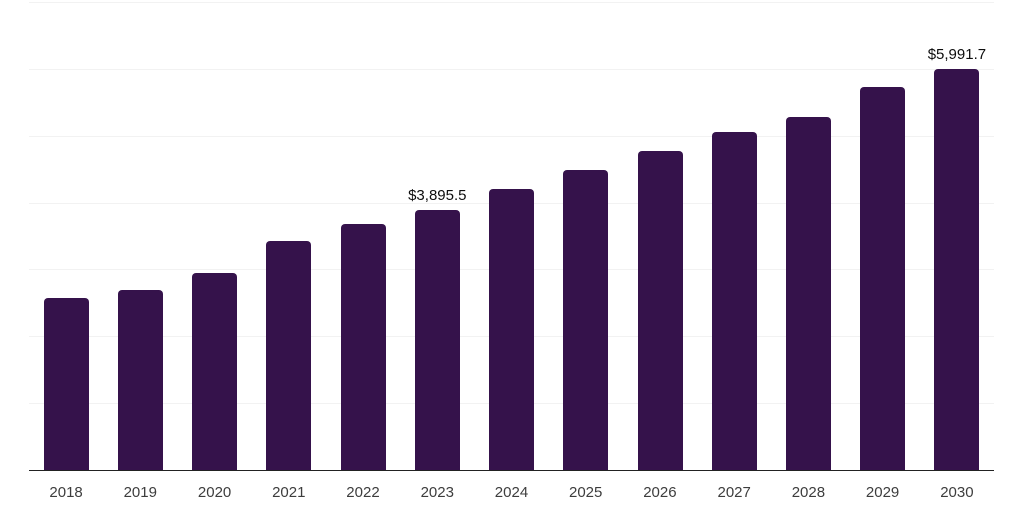  What do you see at coordinates (140, 492) in the screenshot?
I see `x-tick-label-2019: 2019` at bounding box center [140, 492].